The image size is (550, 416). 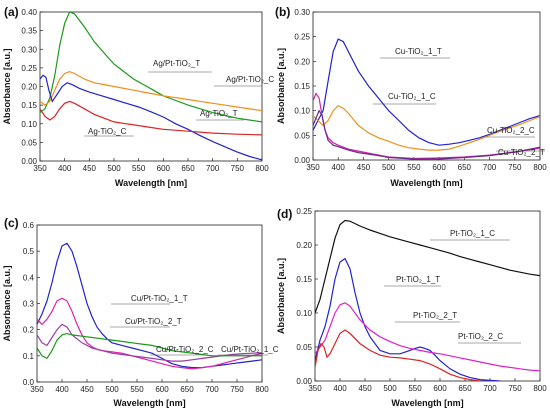 What do you see at coordinates (284, 214) in the screenshot?
I see `panel-label: (d)` at bounding box center [284, 214].